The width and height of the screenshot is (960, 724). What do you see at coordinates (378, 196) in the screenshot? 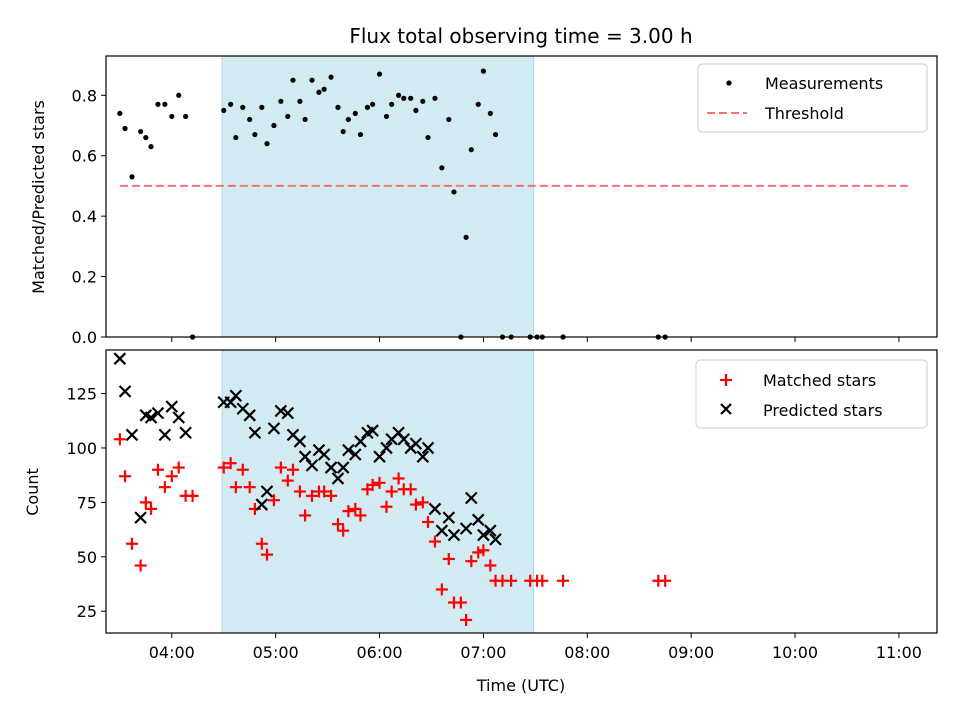
I see `top-span-highlight` at bounding box center [378, 196].